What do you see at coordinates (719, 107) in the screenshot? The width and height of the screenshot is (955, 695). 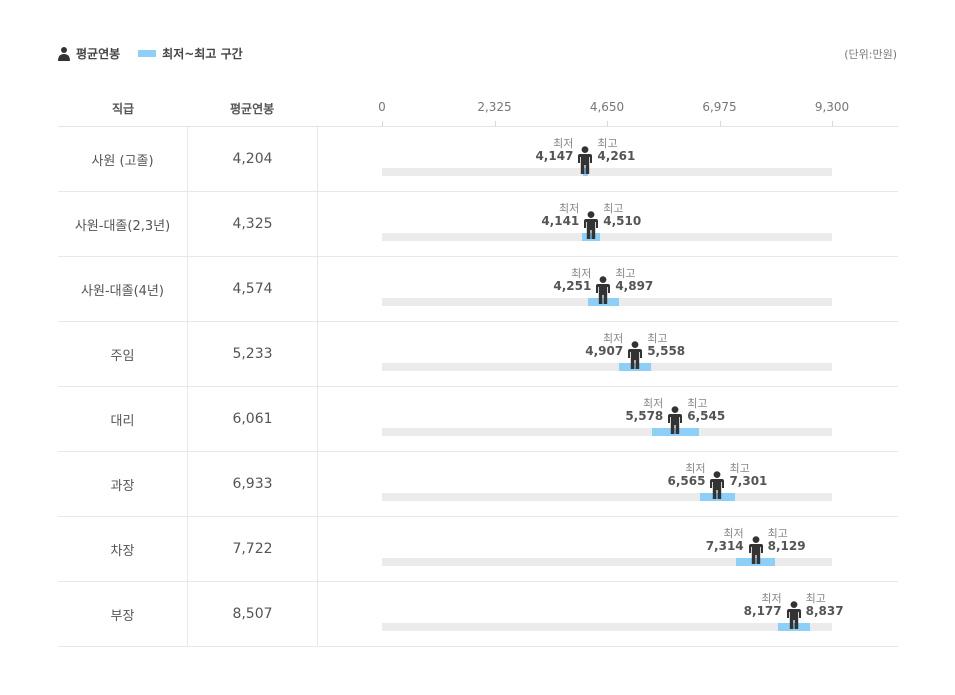 I see `x-tick-label: 6,975` at bounding box center [719, 107].